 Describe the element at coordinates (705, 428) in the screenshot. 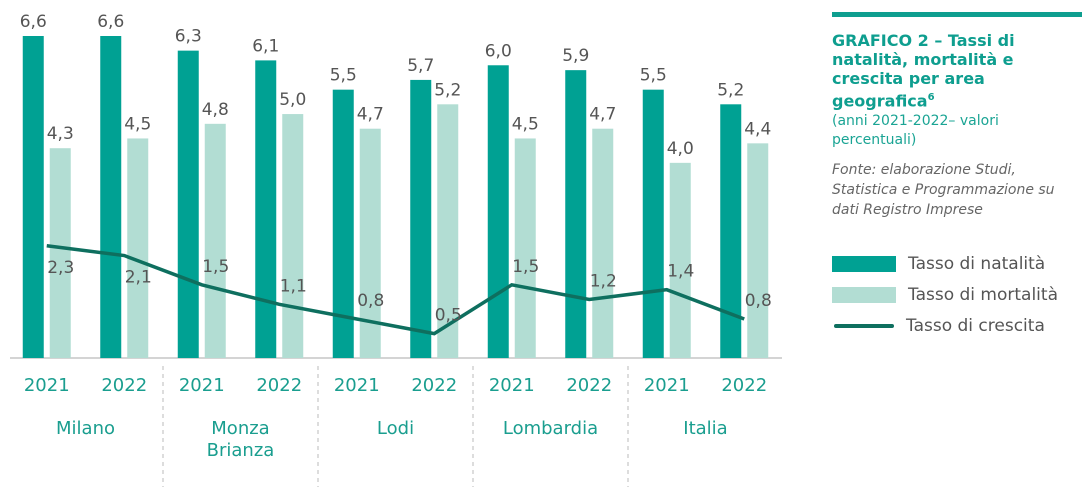

I see `group-label: Italia` at that location.